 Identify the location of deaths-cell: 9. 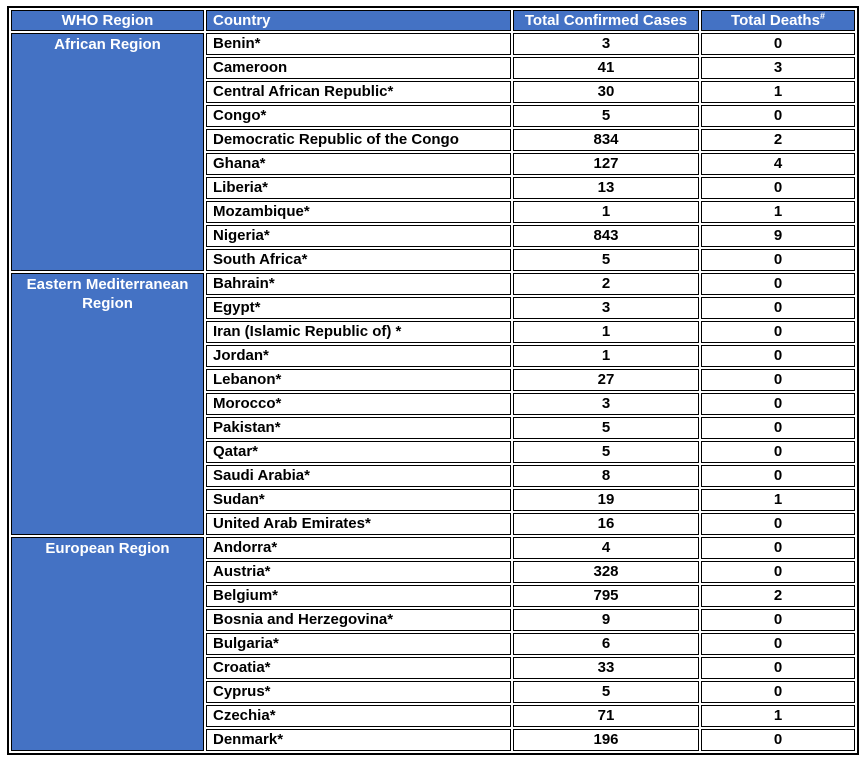
(778, 236).